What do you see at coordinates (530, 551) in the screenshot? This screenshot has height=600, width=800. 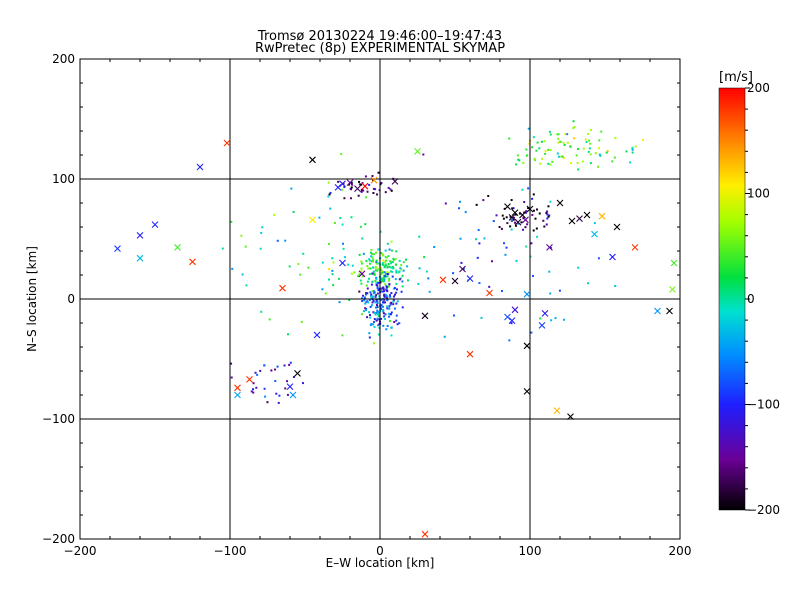 I see `x-tick-label: 100` at bounding box center [530, 551].